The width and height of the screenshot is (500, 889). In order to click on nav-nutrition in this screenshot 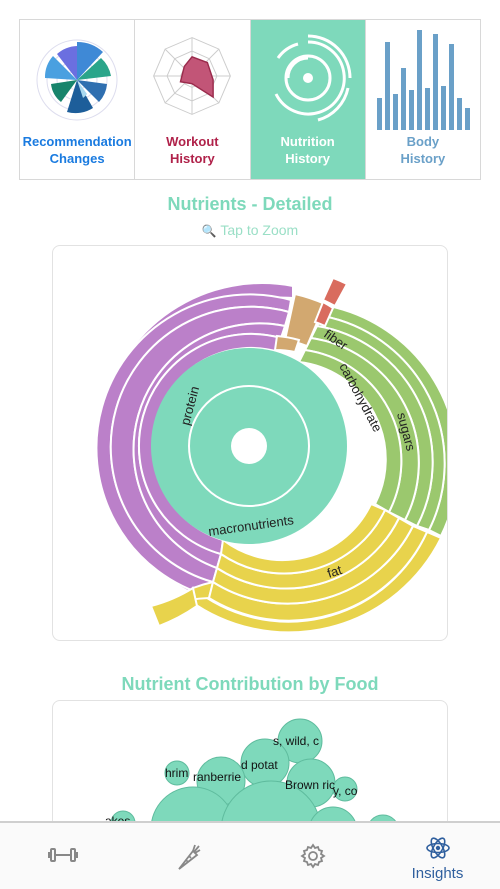, I will do `click(187, 856)`.